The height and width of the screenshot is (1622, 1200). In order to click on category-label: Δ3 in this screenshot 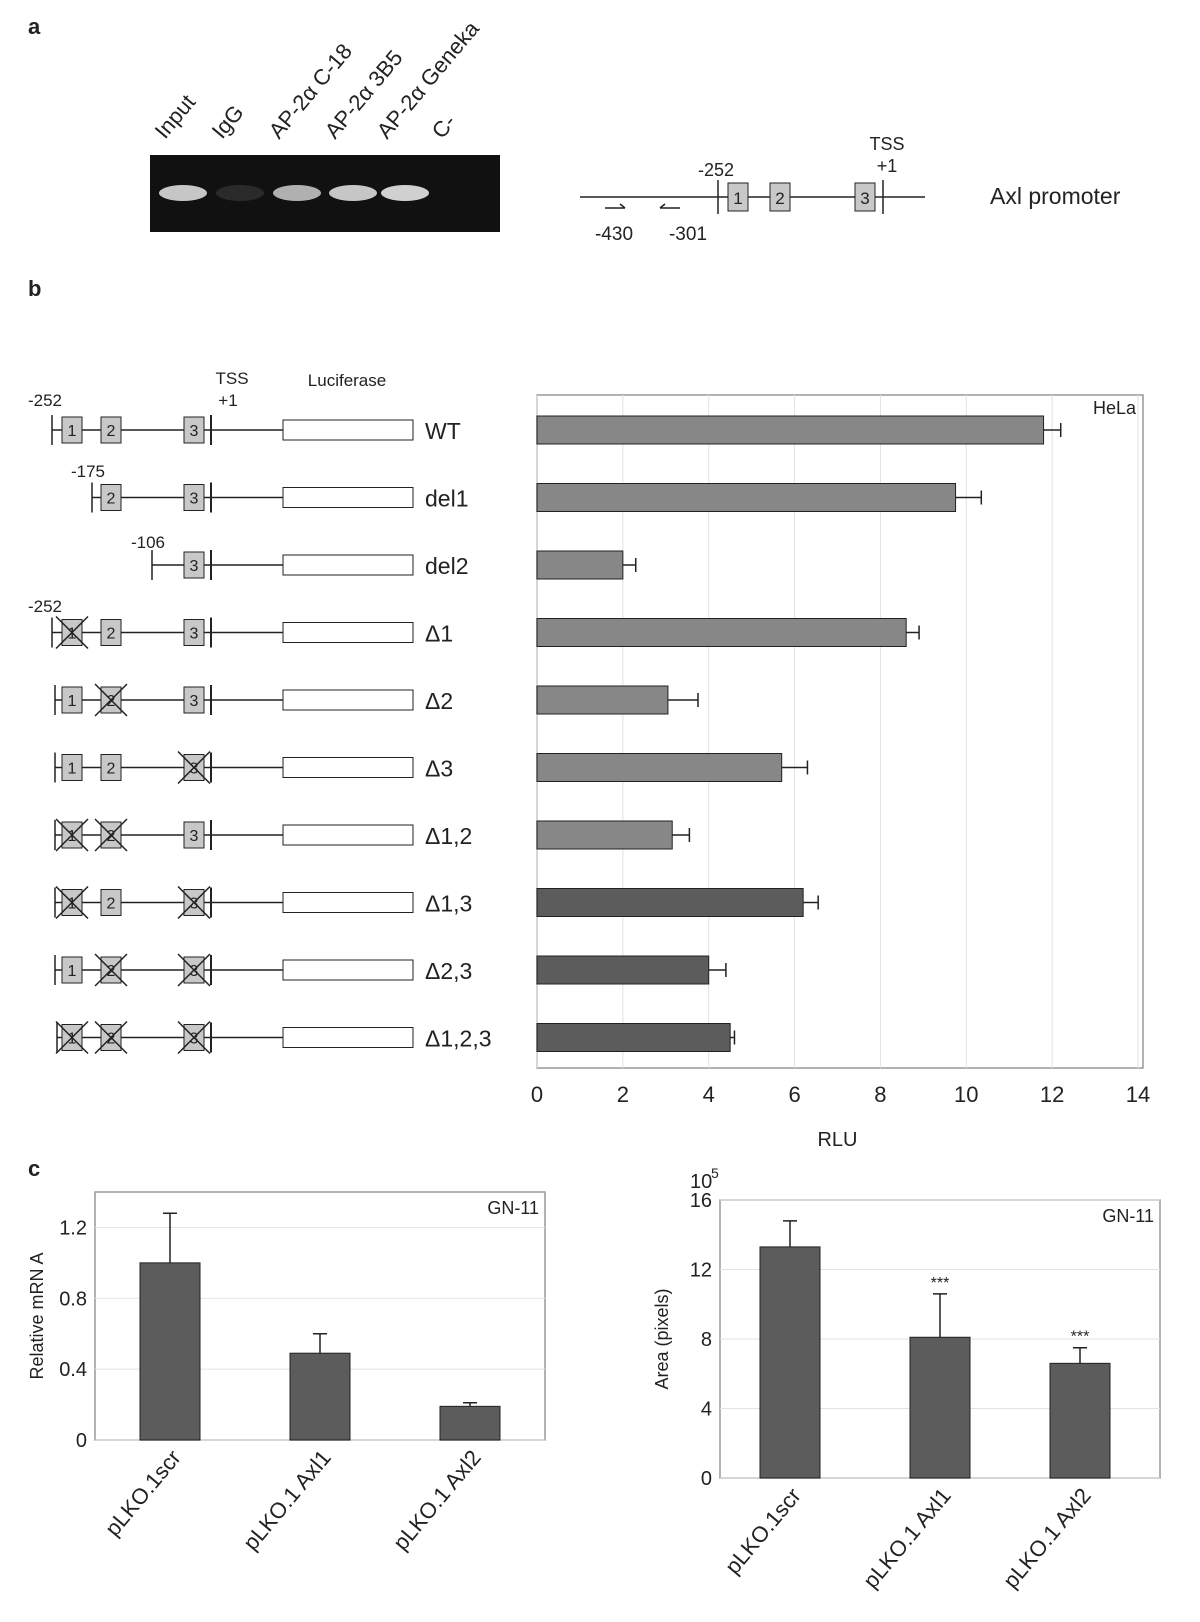, I will do `click(439, 769)`.